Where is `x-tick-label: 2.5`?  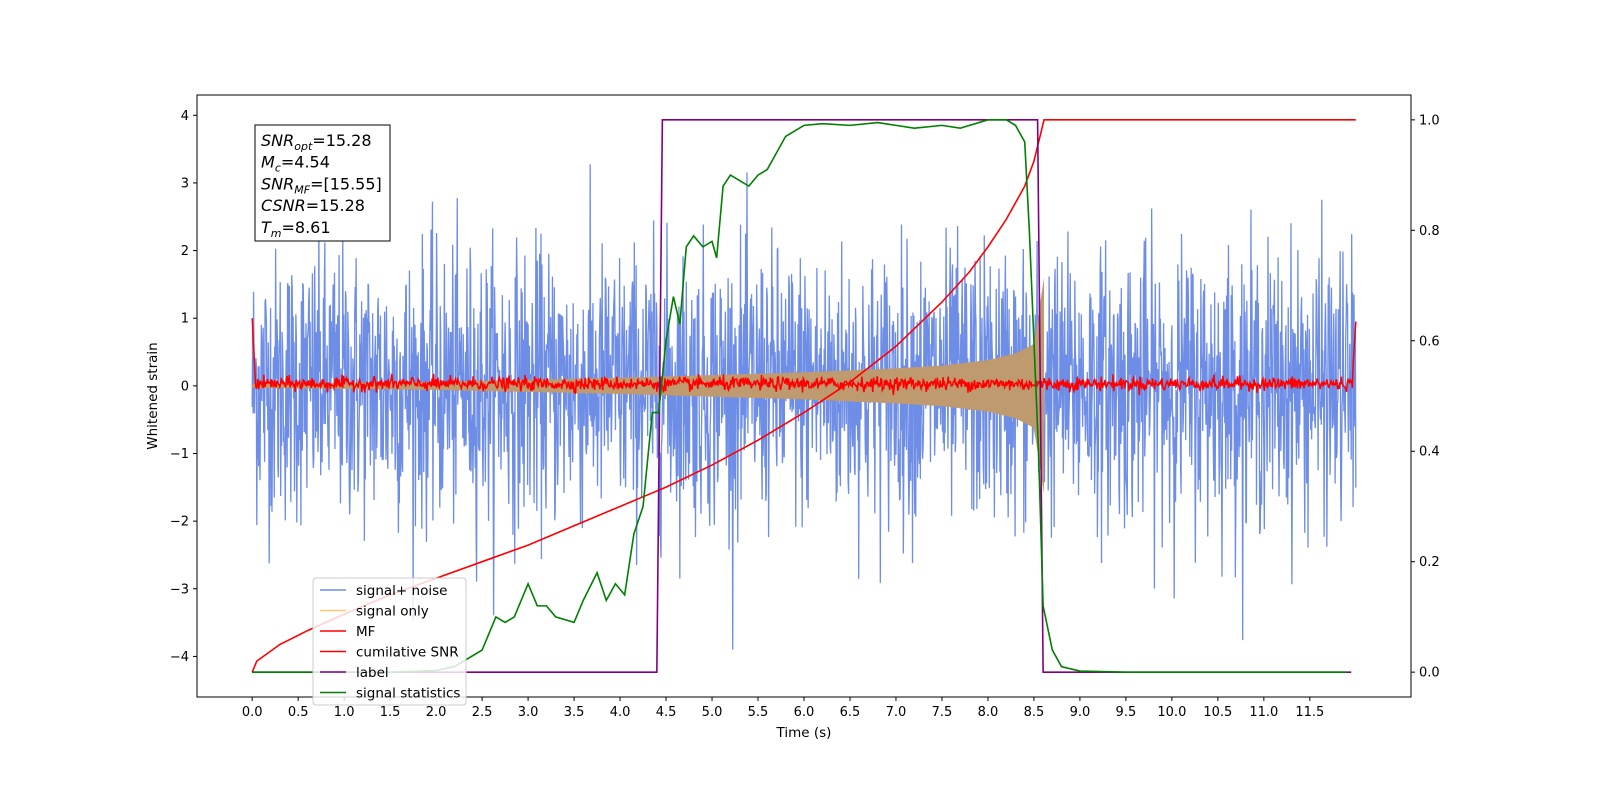 x-tick-label: 2.5 is located at coordinates (482, 712).